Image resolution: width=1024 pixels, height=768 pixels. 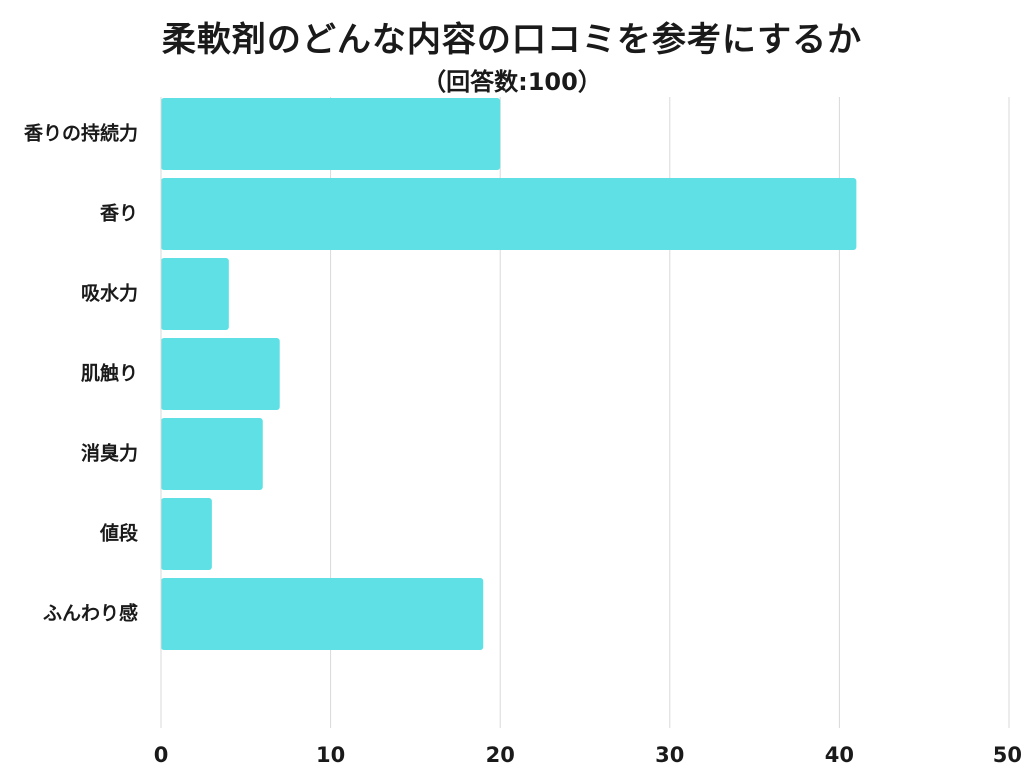 What do you see at coordinates (512, 40) in the screenshot?
I see `chart-title: 柔軟剤のどんな内容の口コミを参考にするか` at bounding box center [512, 40].